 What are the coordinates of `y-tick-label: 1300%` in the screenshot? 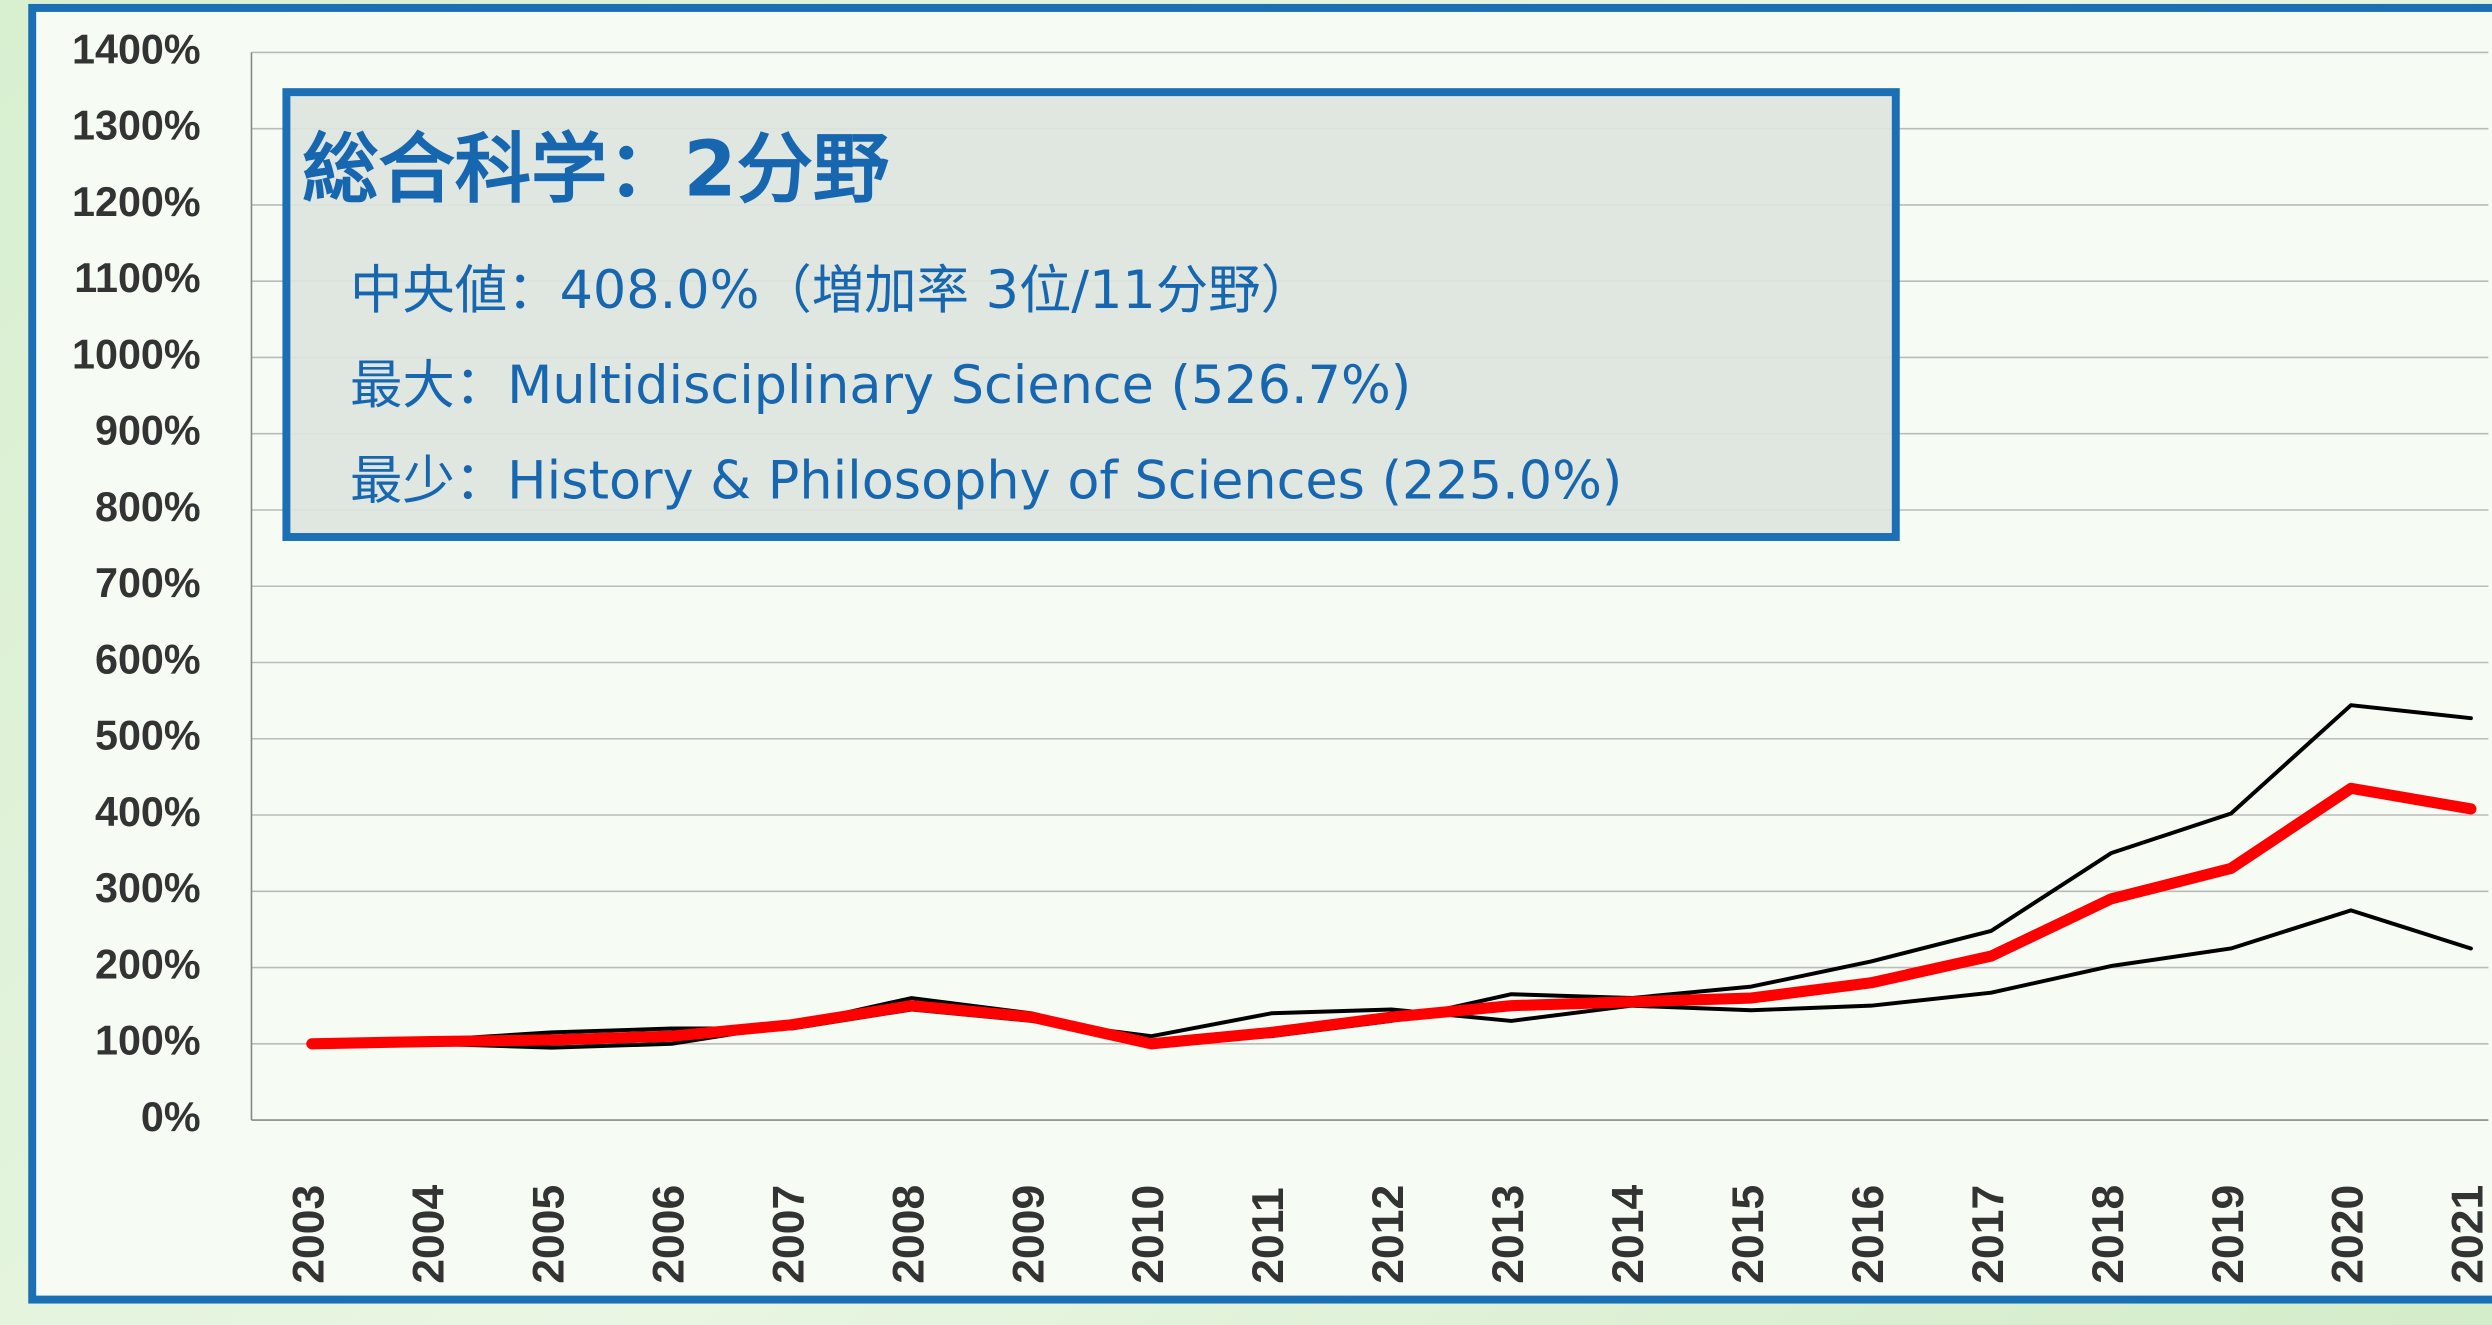 It's located at (136, 126).